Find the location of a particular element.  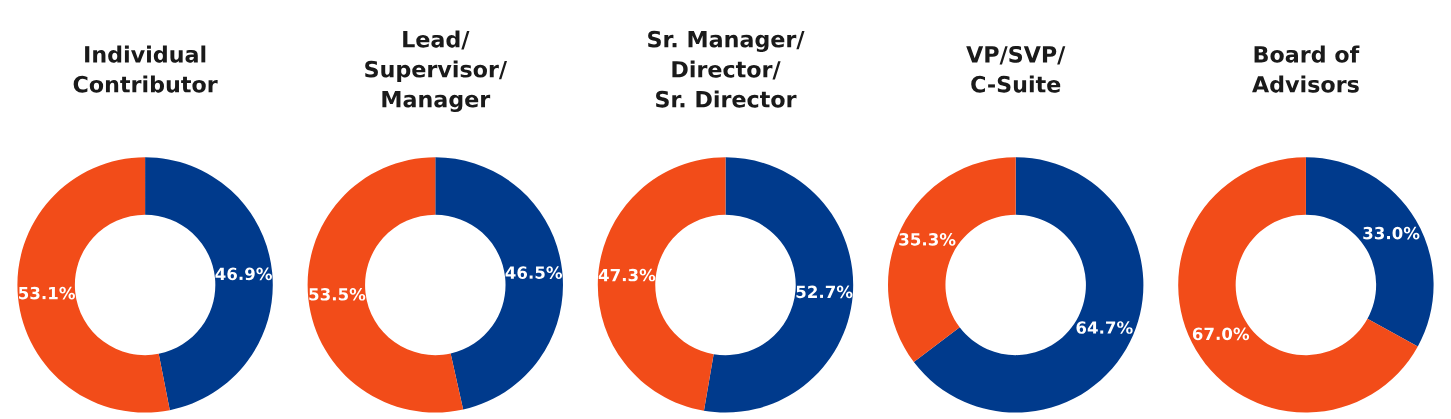

data-label: 64.7% is located at coordinates (1104, 327).